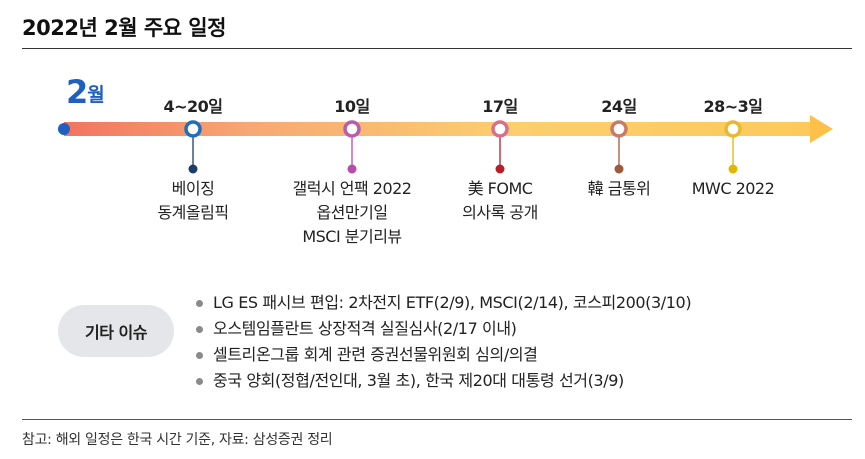  I want to click on event-label: 갤럭시 언팩 2022 옵션만기일 MSCI 분기리뷰, so click(352, 213).